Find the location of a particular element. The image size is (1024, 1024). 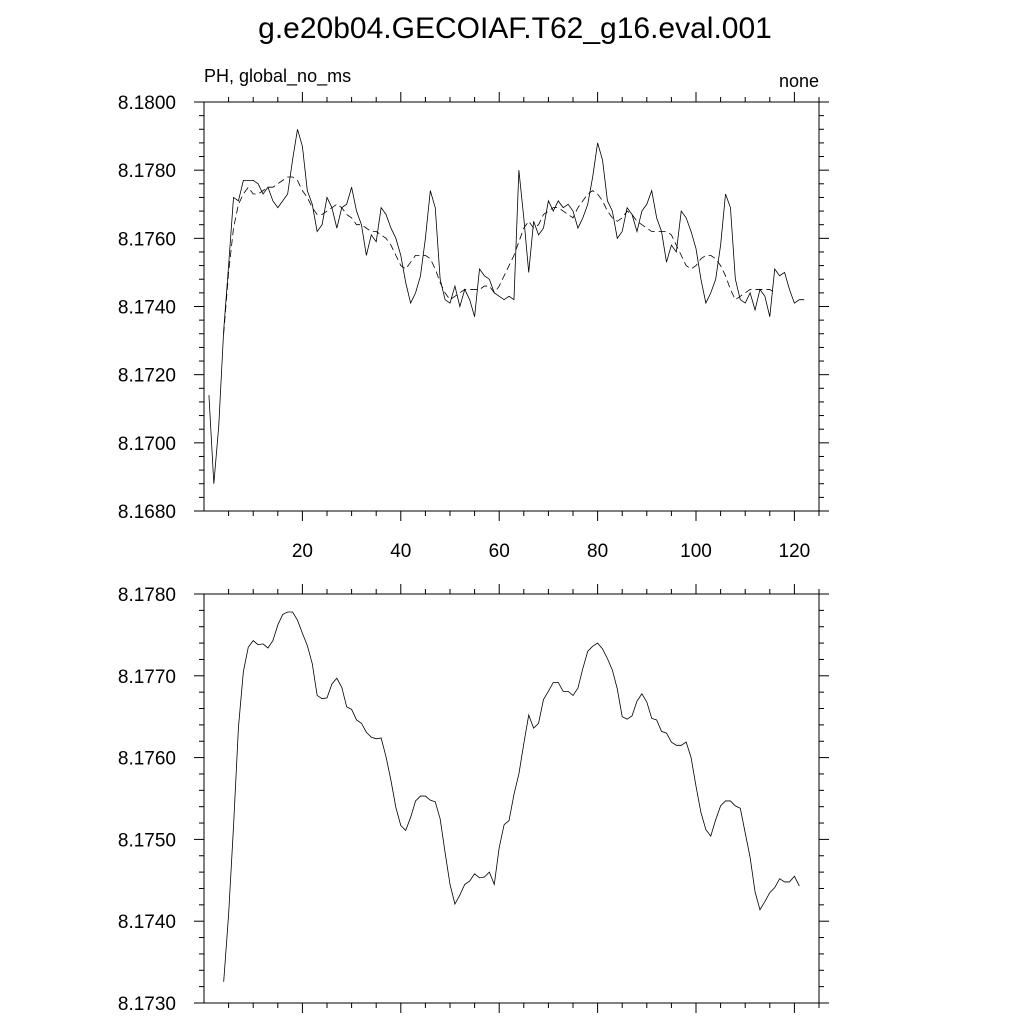

x-tick-label: 20 is located at coordinates (302, 551).